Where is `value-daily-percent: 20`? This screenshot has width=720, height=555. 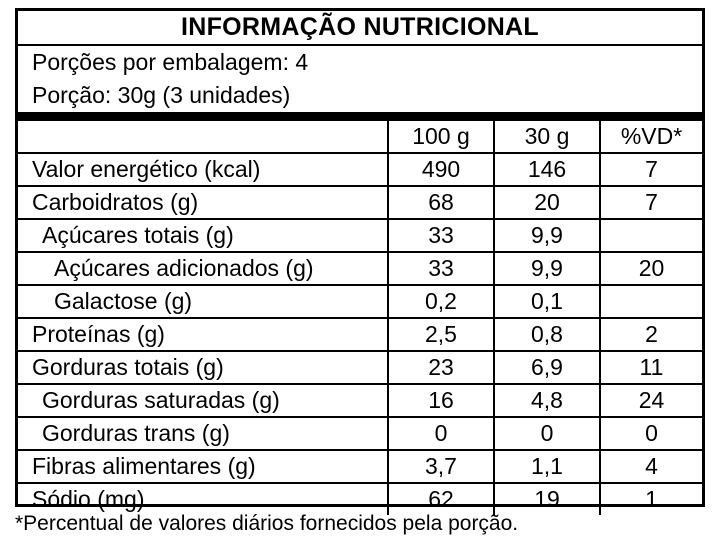 value-daily-percent: 20 is located at coordinates (650, 268).